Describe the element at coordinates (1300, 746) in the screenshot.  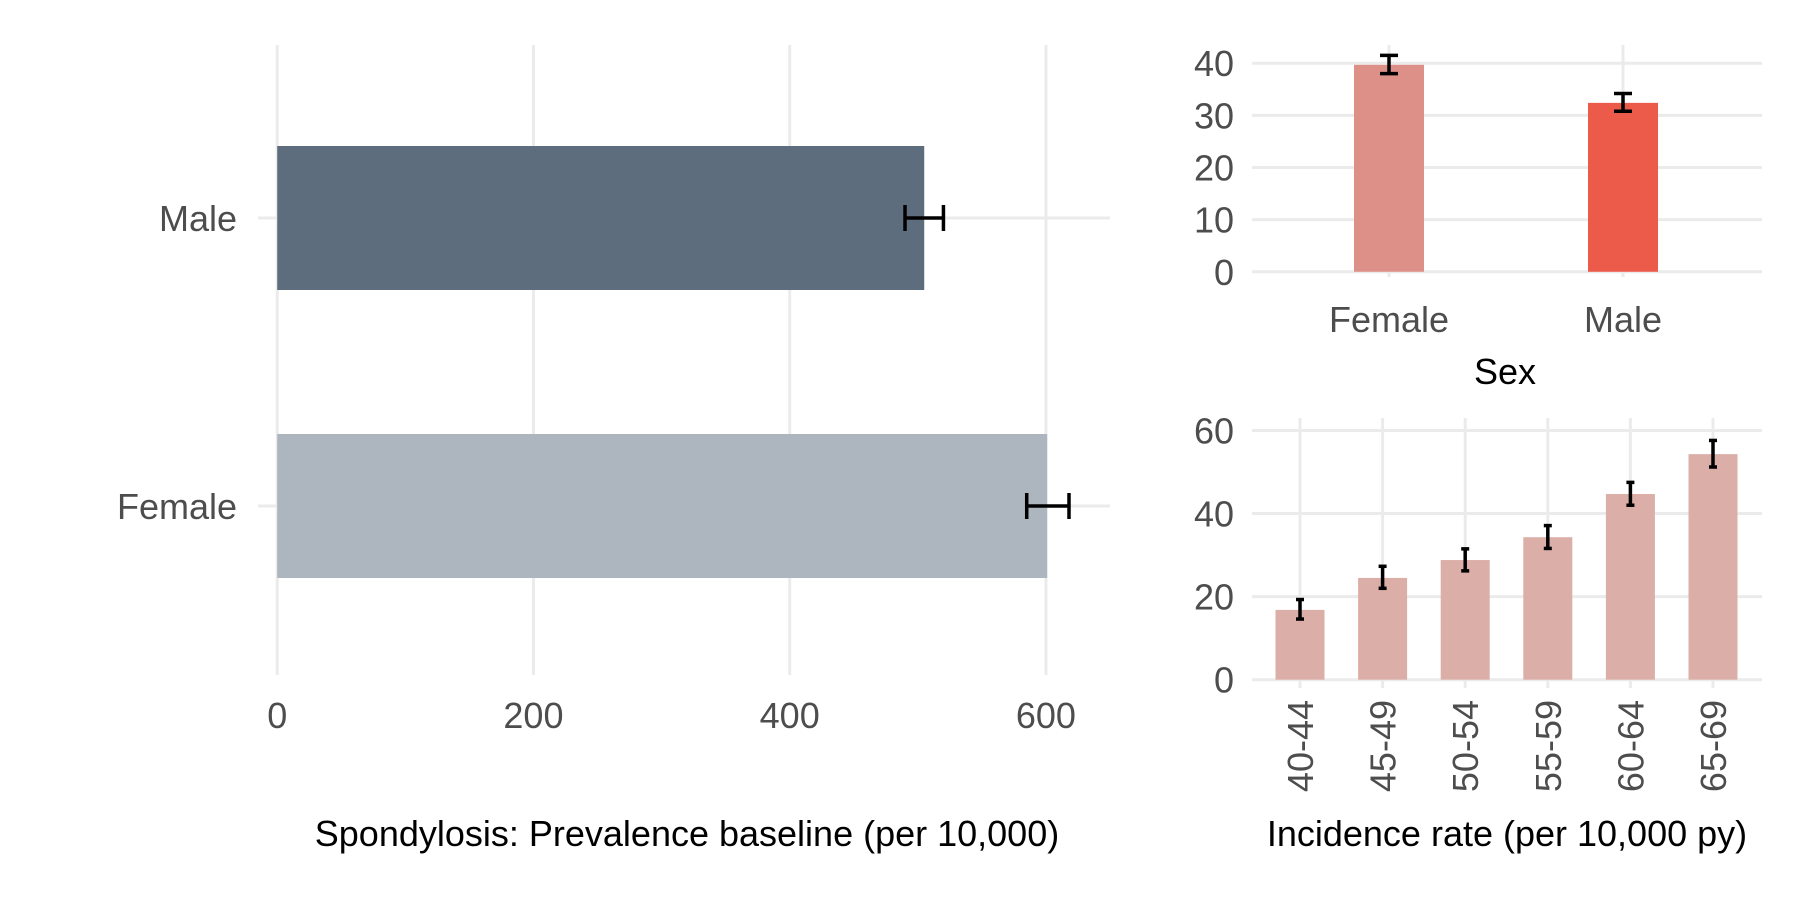
I see `age-x-tick-label: 40-44` at that location.